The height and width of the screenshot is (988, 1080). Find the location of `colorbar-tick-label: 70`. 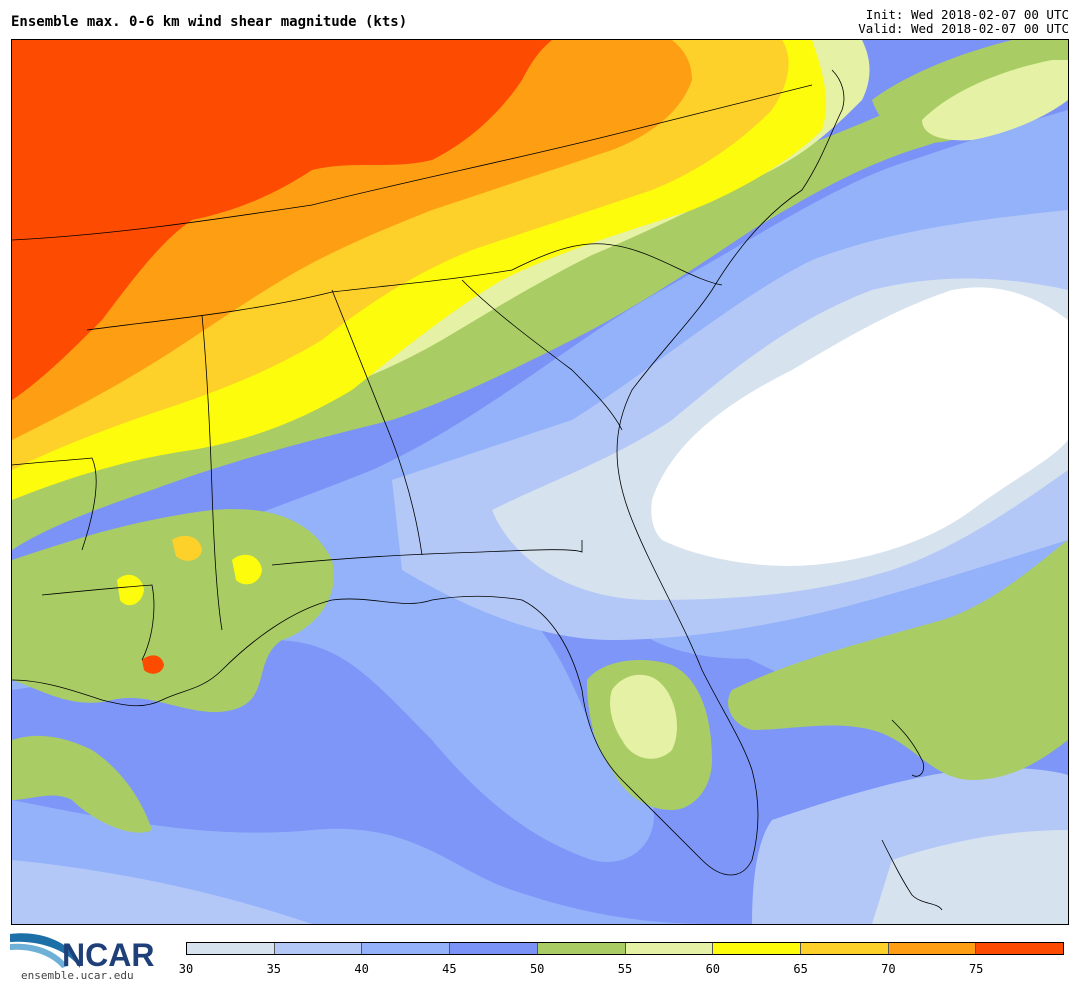

colorbar-tick-label: 70 is located at coordinates (888, 969).